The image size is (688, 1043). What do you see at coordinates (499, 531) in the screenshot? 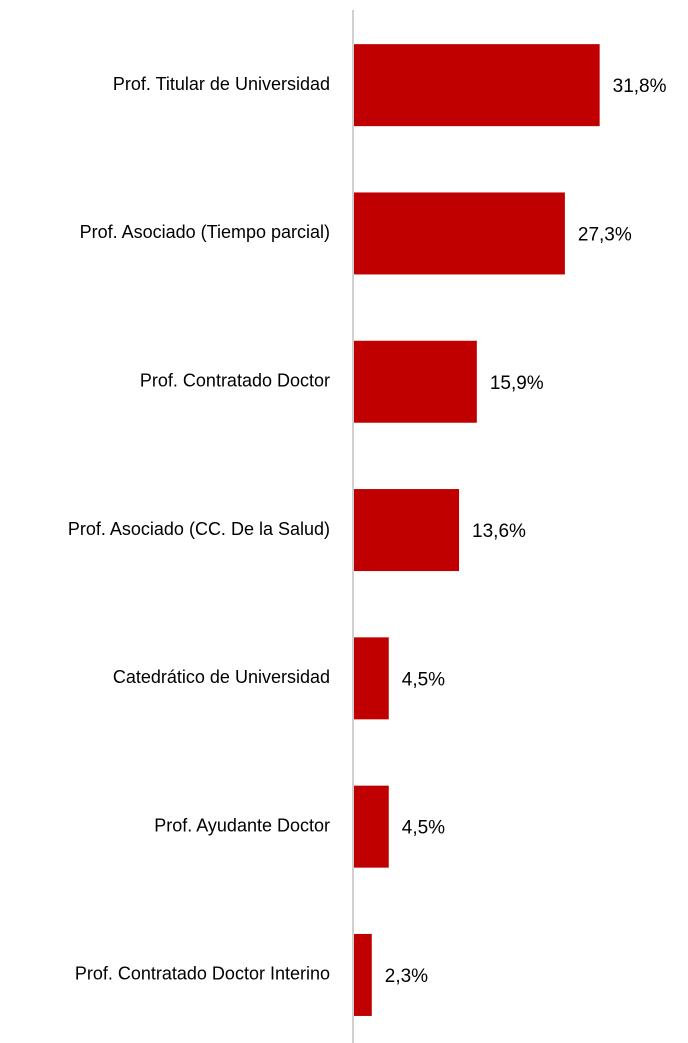
I see `value-label: 13,6%` at bounding box center [499, 531].